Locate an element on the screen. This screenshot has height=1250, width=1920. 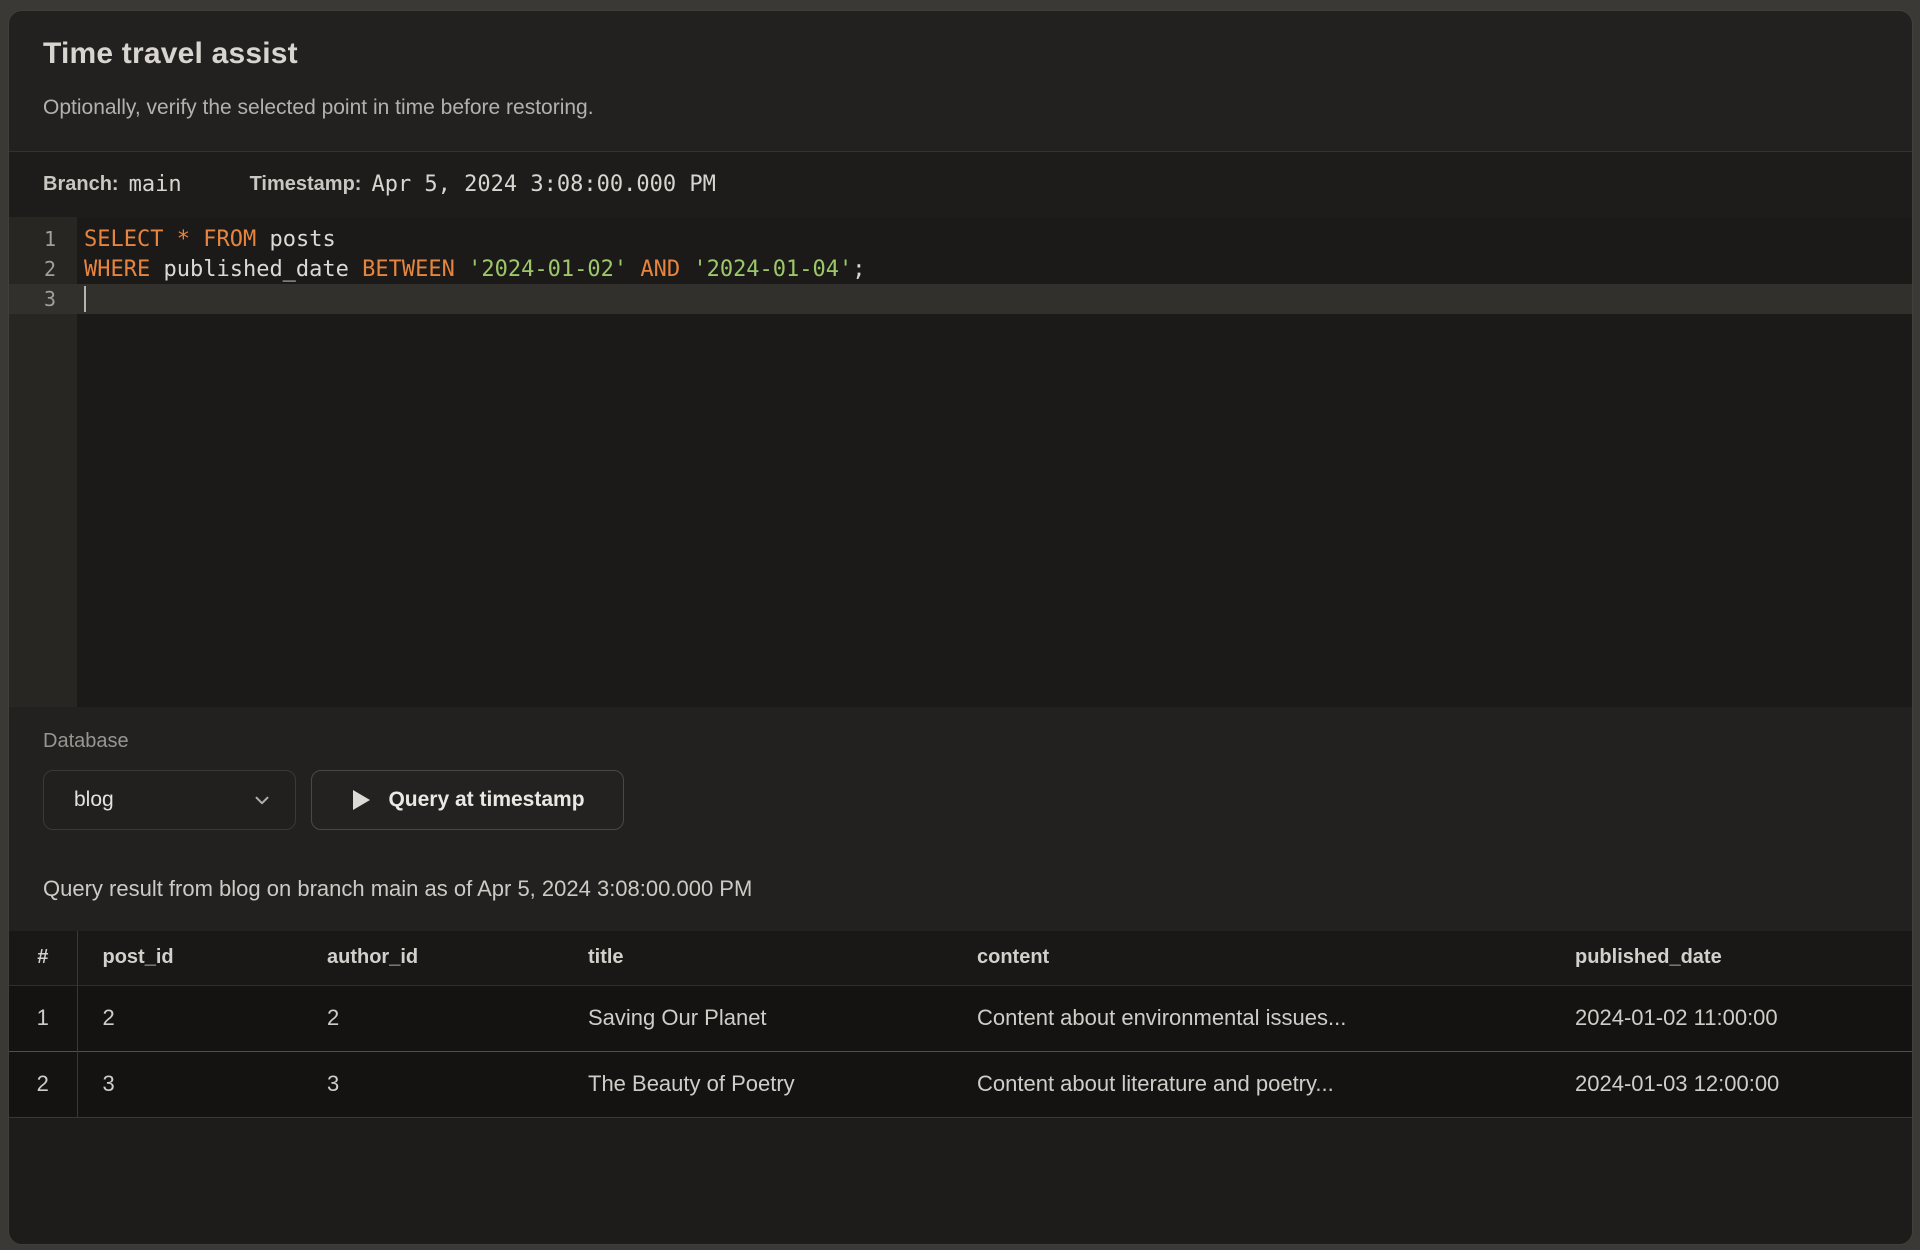
database-label: Database is located at coordinates (86, 741).